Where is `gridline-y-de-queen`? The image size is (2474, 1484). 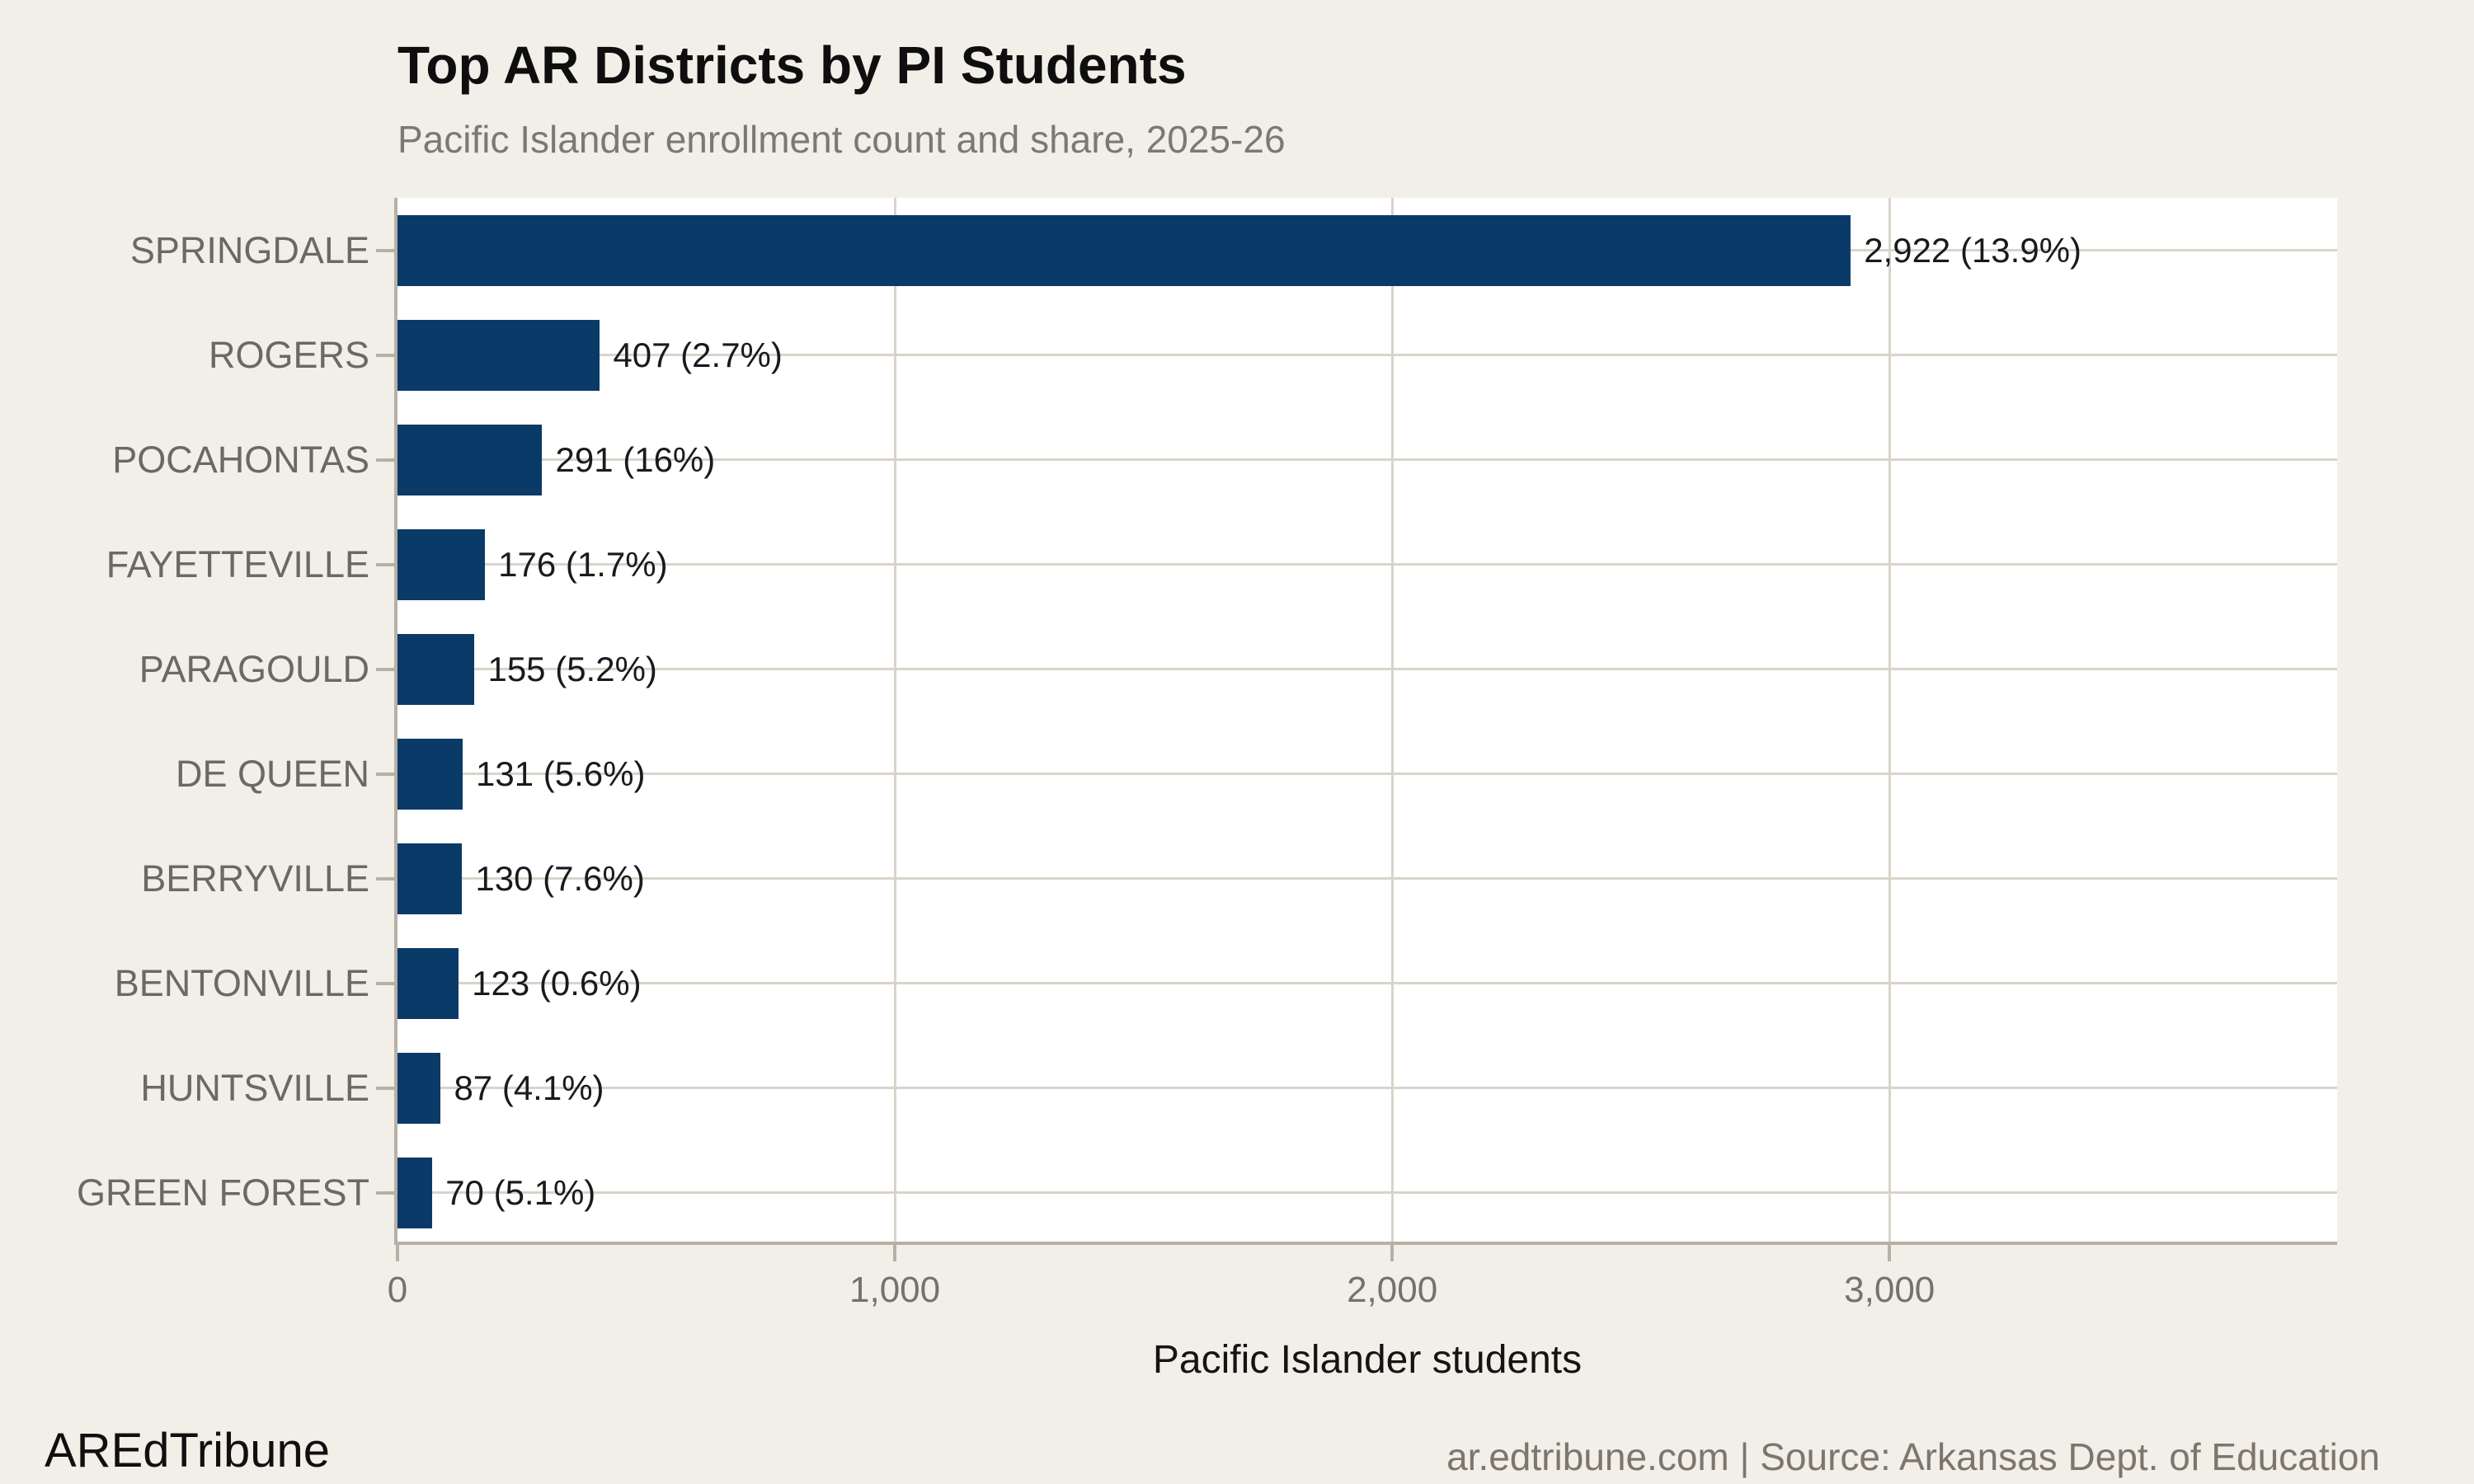
gridline-y-de-queen is located at coordinates (1367, 774).